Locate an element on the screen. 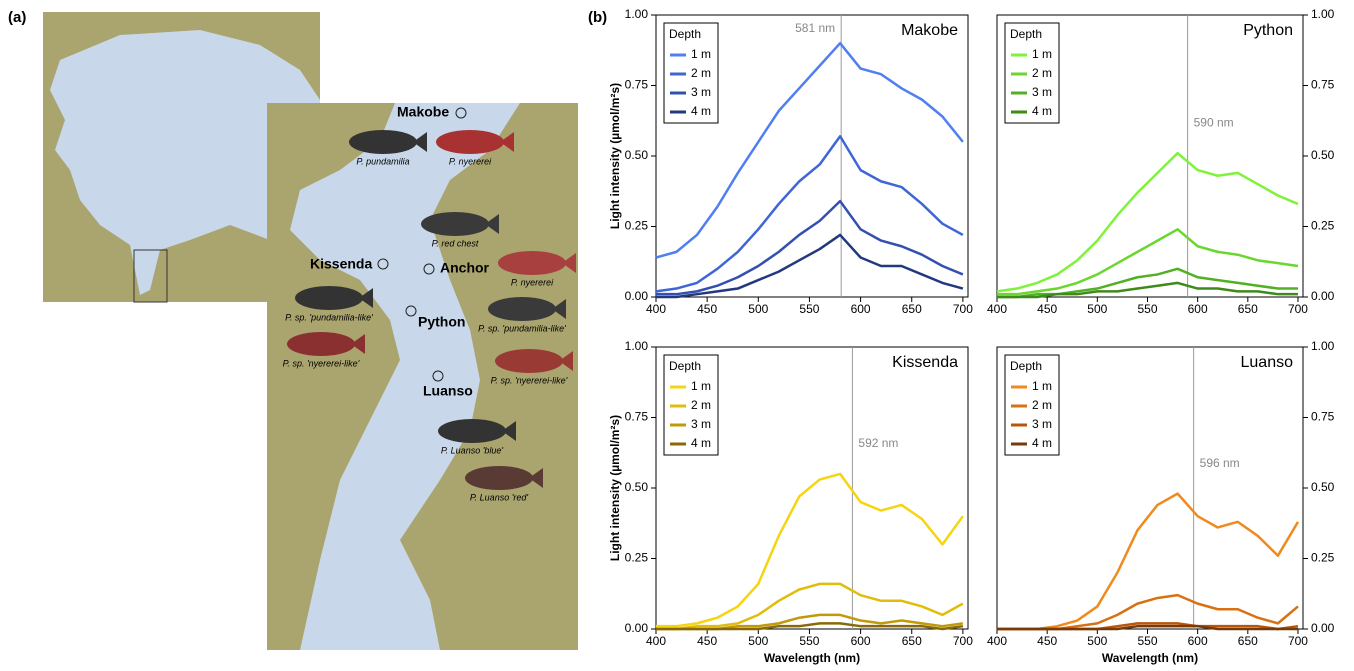  chart-title: Luanso is located at coordinates (1267, 362).